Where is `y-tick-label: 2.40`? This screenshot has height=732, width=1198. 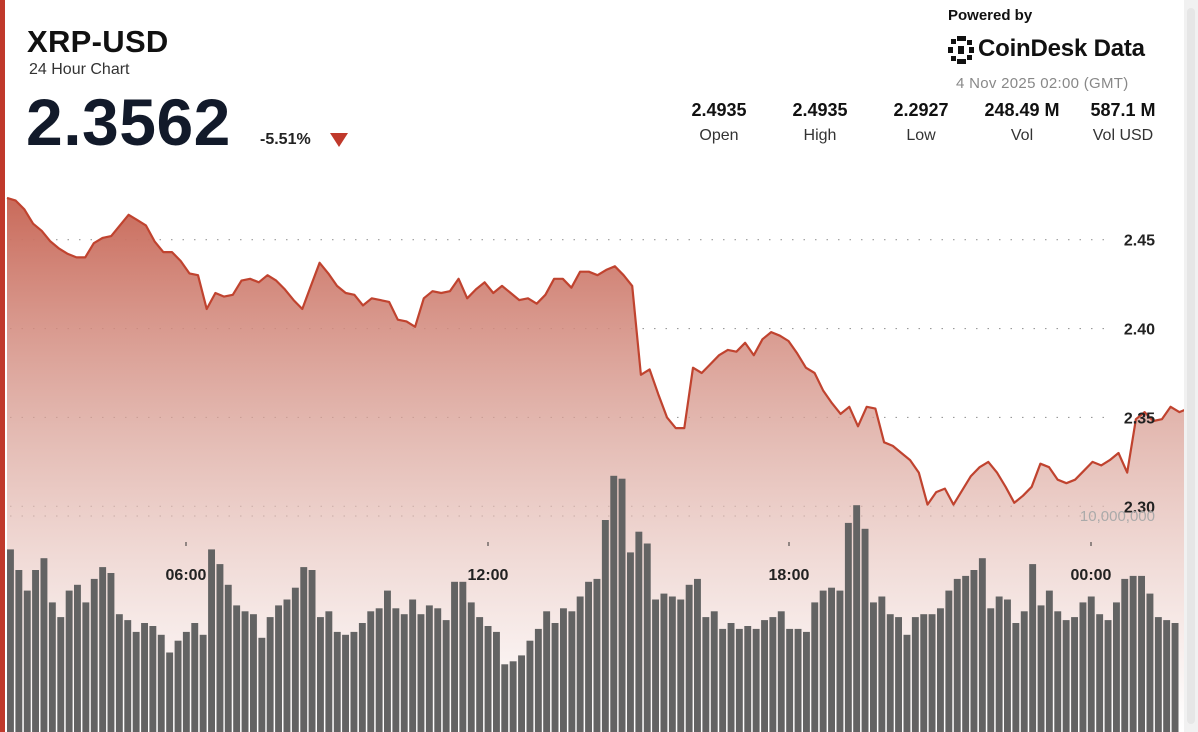 y-tick-label: 2.40 is located at coordinates (1139, 330).